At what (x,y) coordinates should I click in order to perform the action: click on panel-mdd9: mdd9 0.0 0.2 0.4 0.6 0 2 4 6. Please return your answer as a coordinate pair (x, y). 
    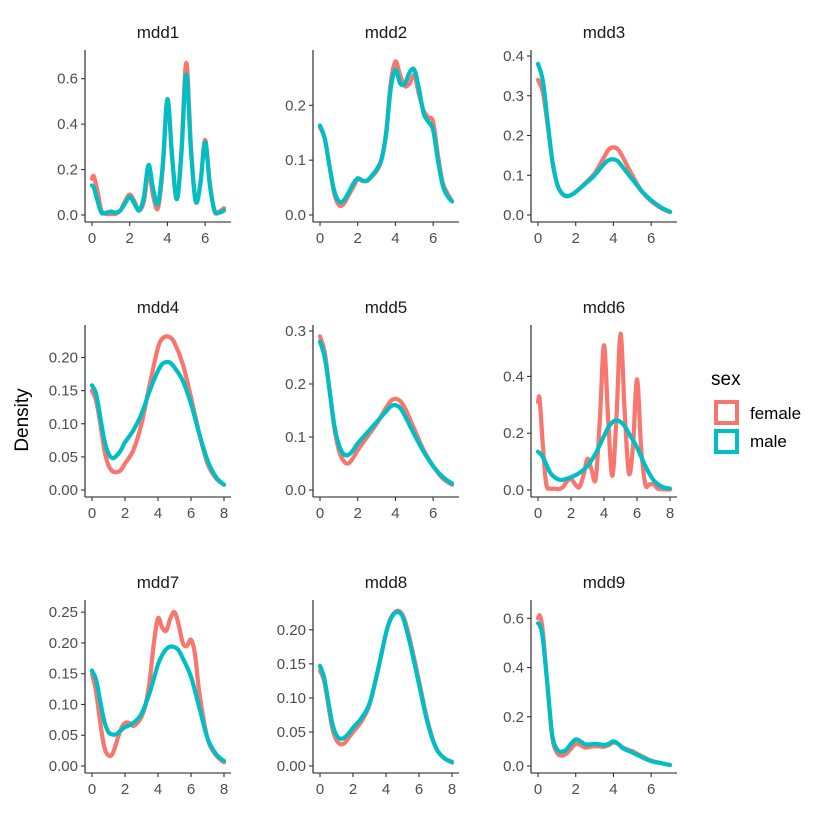
    Looking at the image, I should click on (590, 685).